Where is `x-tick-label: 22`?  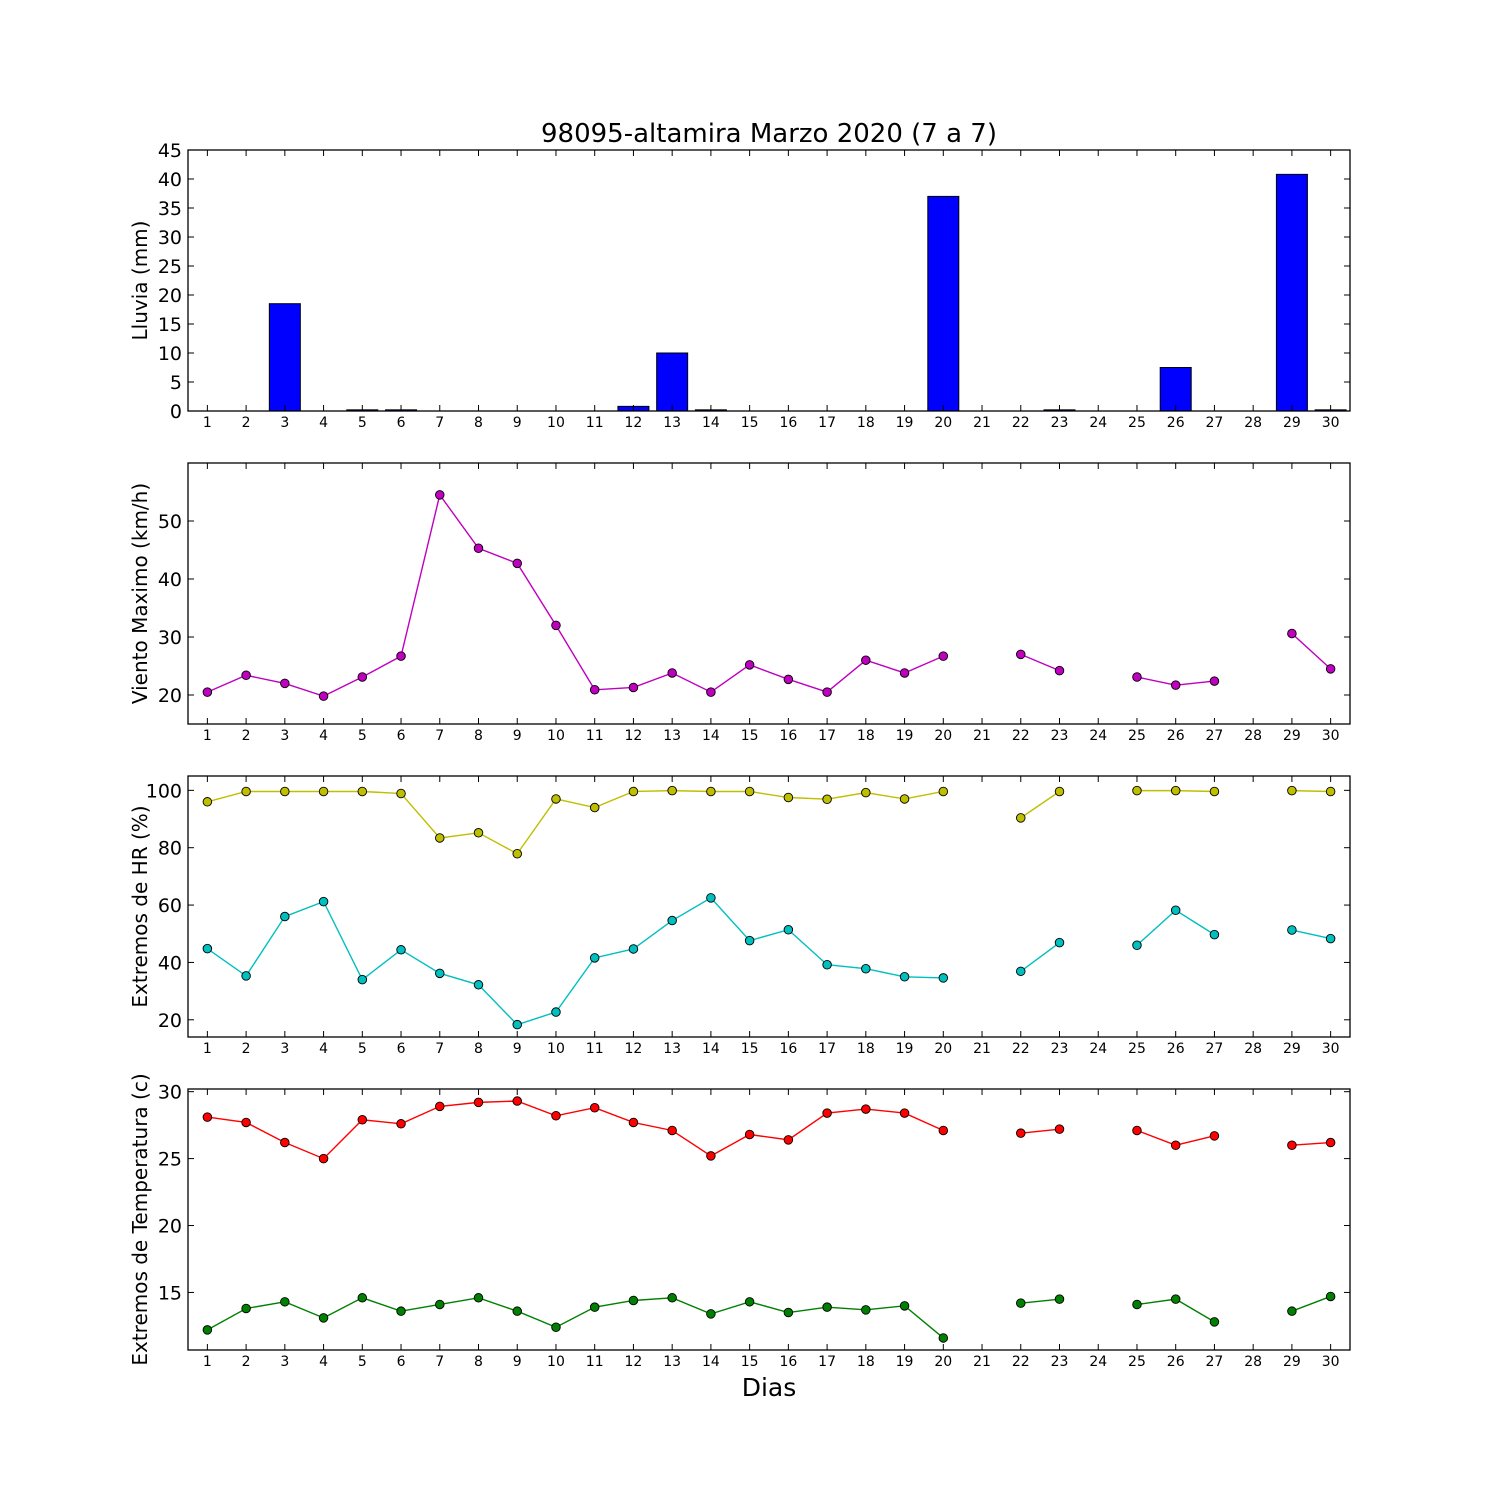 x-tick-label: 22 is located at coordinates (1021, 1049).